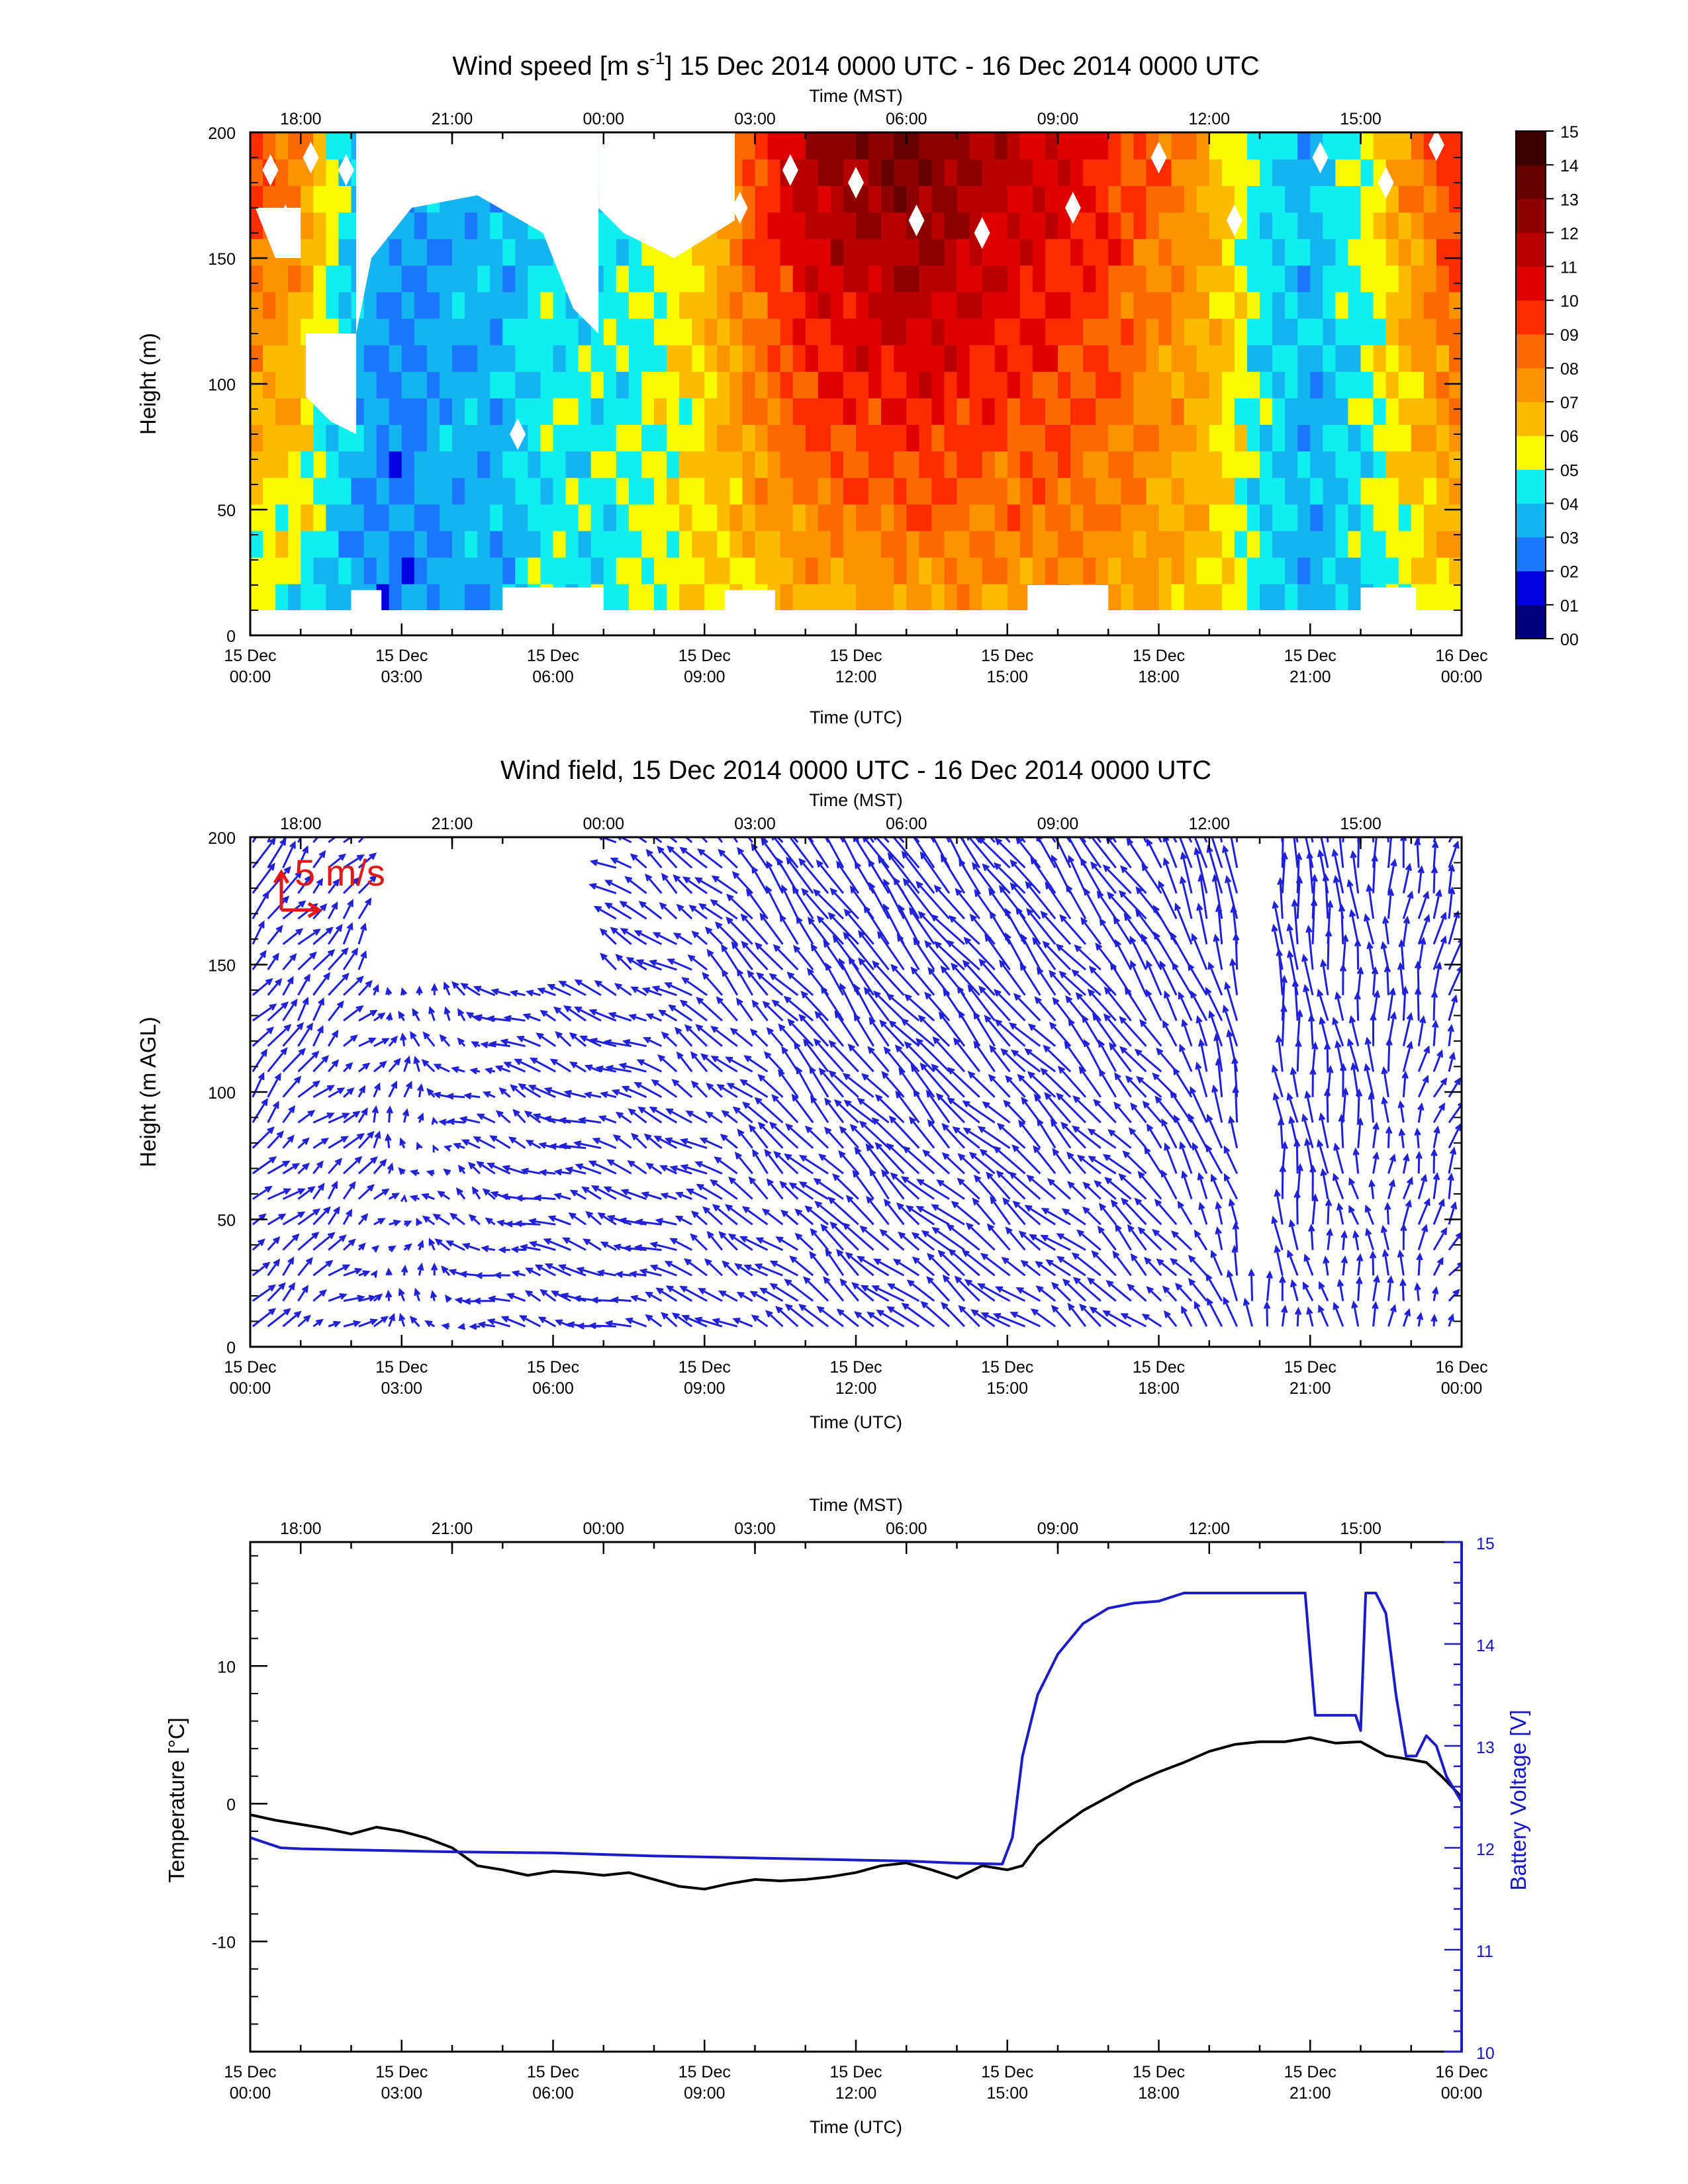 Image resolution: width=1688 pixels, height=2184 pixels. Describe the element at coordinates (1072, 208) in the screenshot. I see `missing-value-marker` at that location.